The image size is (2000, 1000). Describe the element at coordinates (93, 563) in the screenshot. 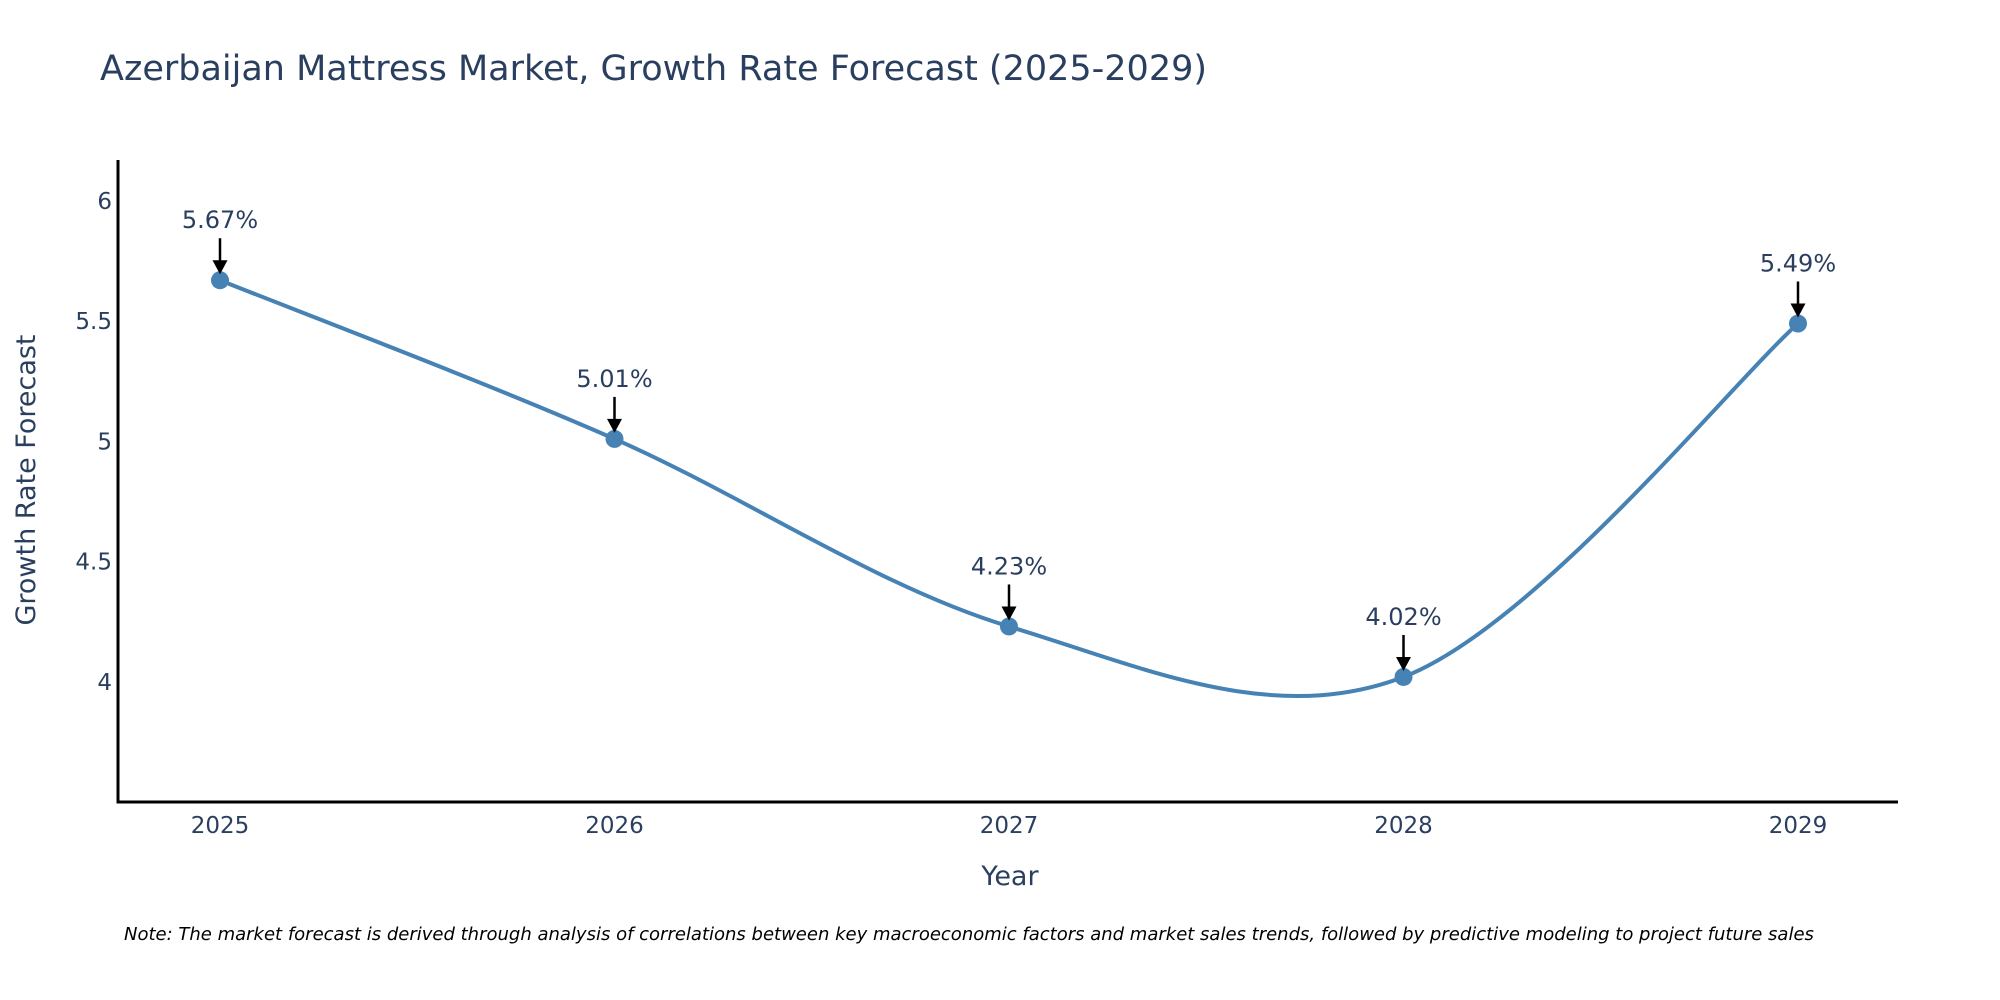

I see `y-tick-label: 4.5` at that location.